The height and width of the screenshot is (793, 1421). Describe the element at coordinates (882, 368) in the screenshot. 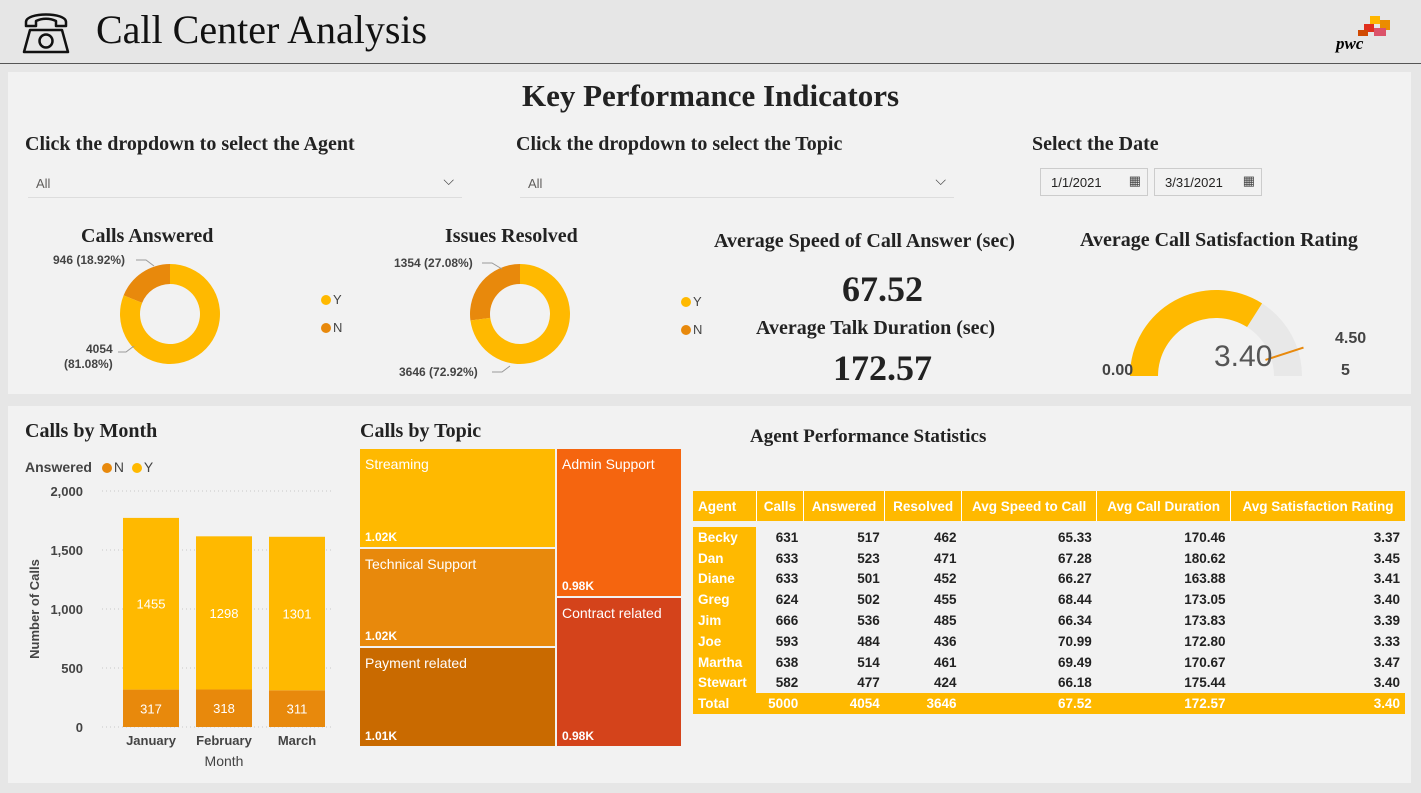

I see `avg-talk-value: 172.57` at that location.